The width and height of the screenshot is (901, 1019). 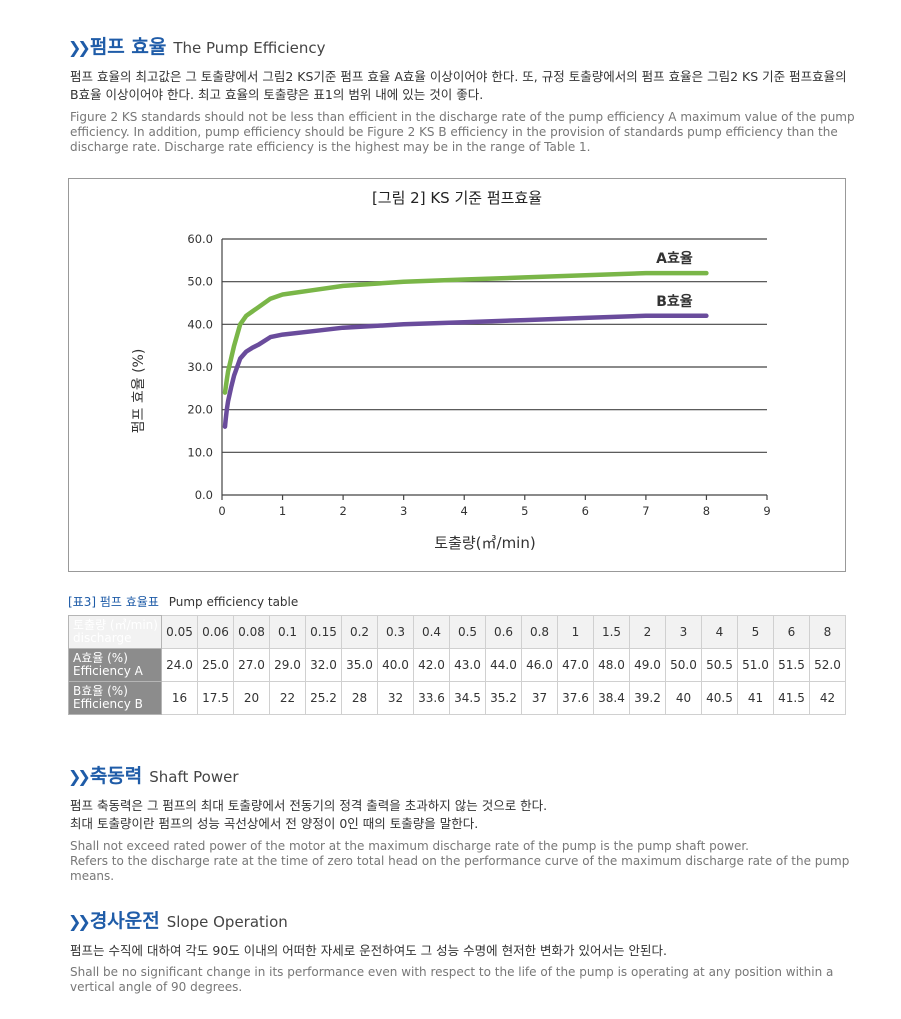 I want to click on row-header-label-ko: 토출량 (㎥/min), so click(x=115, y=625).